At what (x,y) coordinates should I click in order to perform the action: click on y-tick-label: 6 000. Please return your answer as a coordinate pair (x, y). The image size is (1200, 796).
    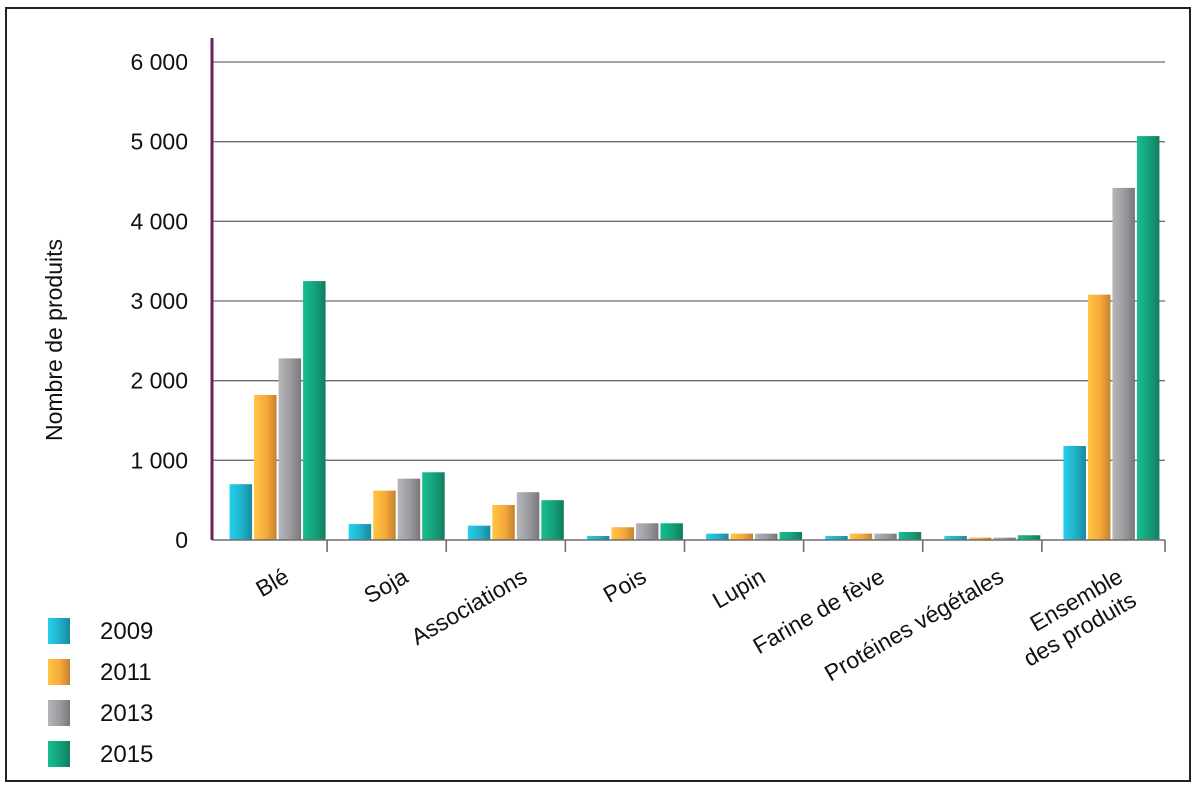
    Looking at the image, I should click on (159, 62).